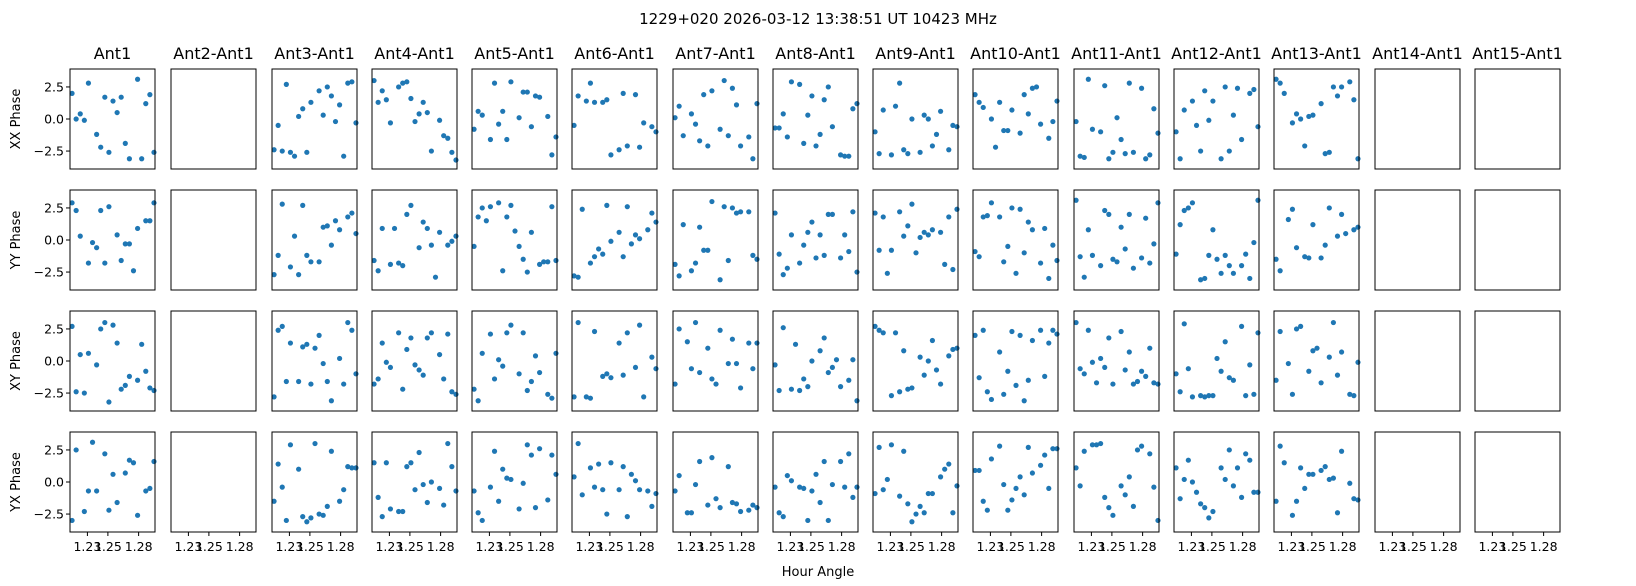  I want to click on y-axis-label: XX Phase, so click(16, 119).